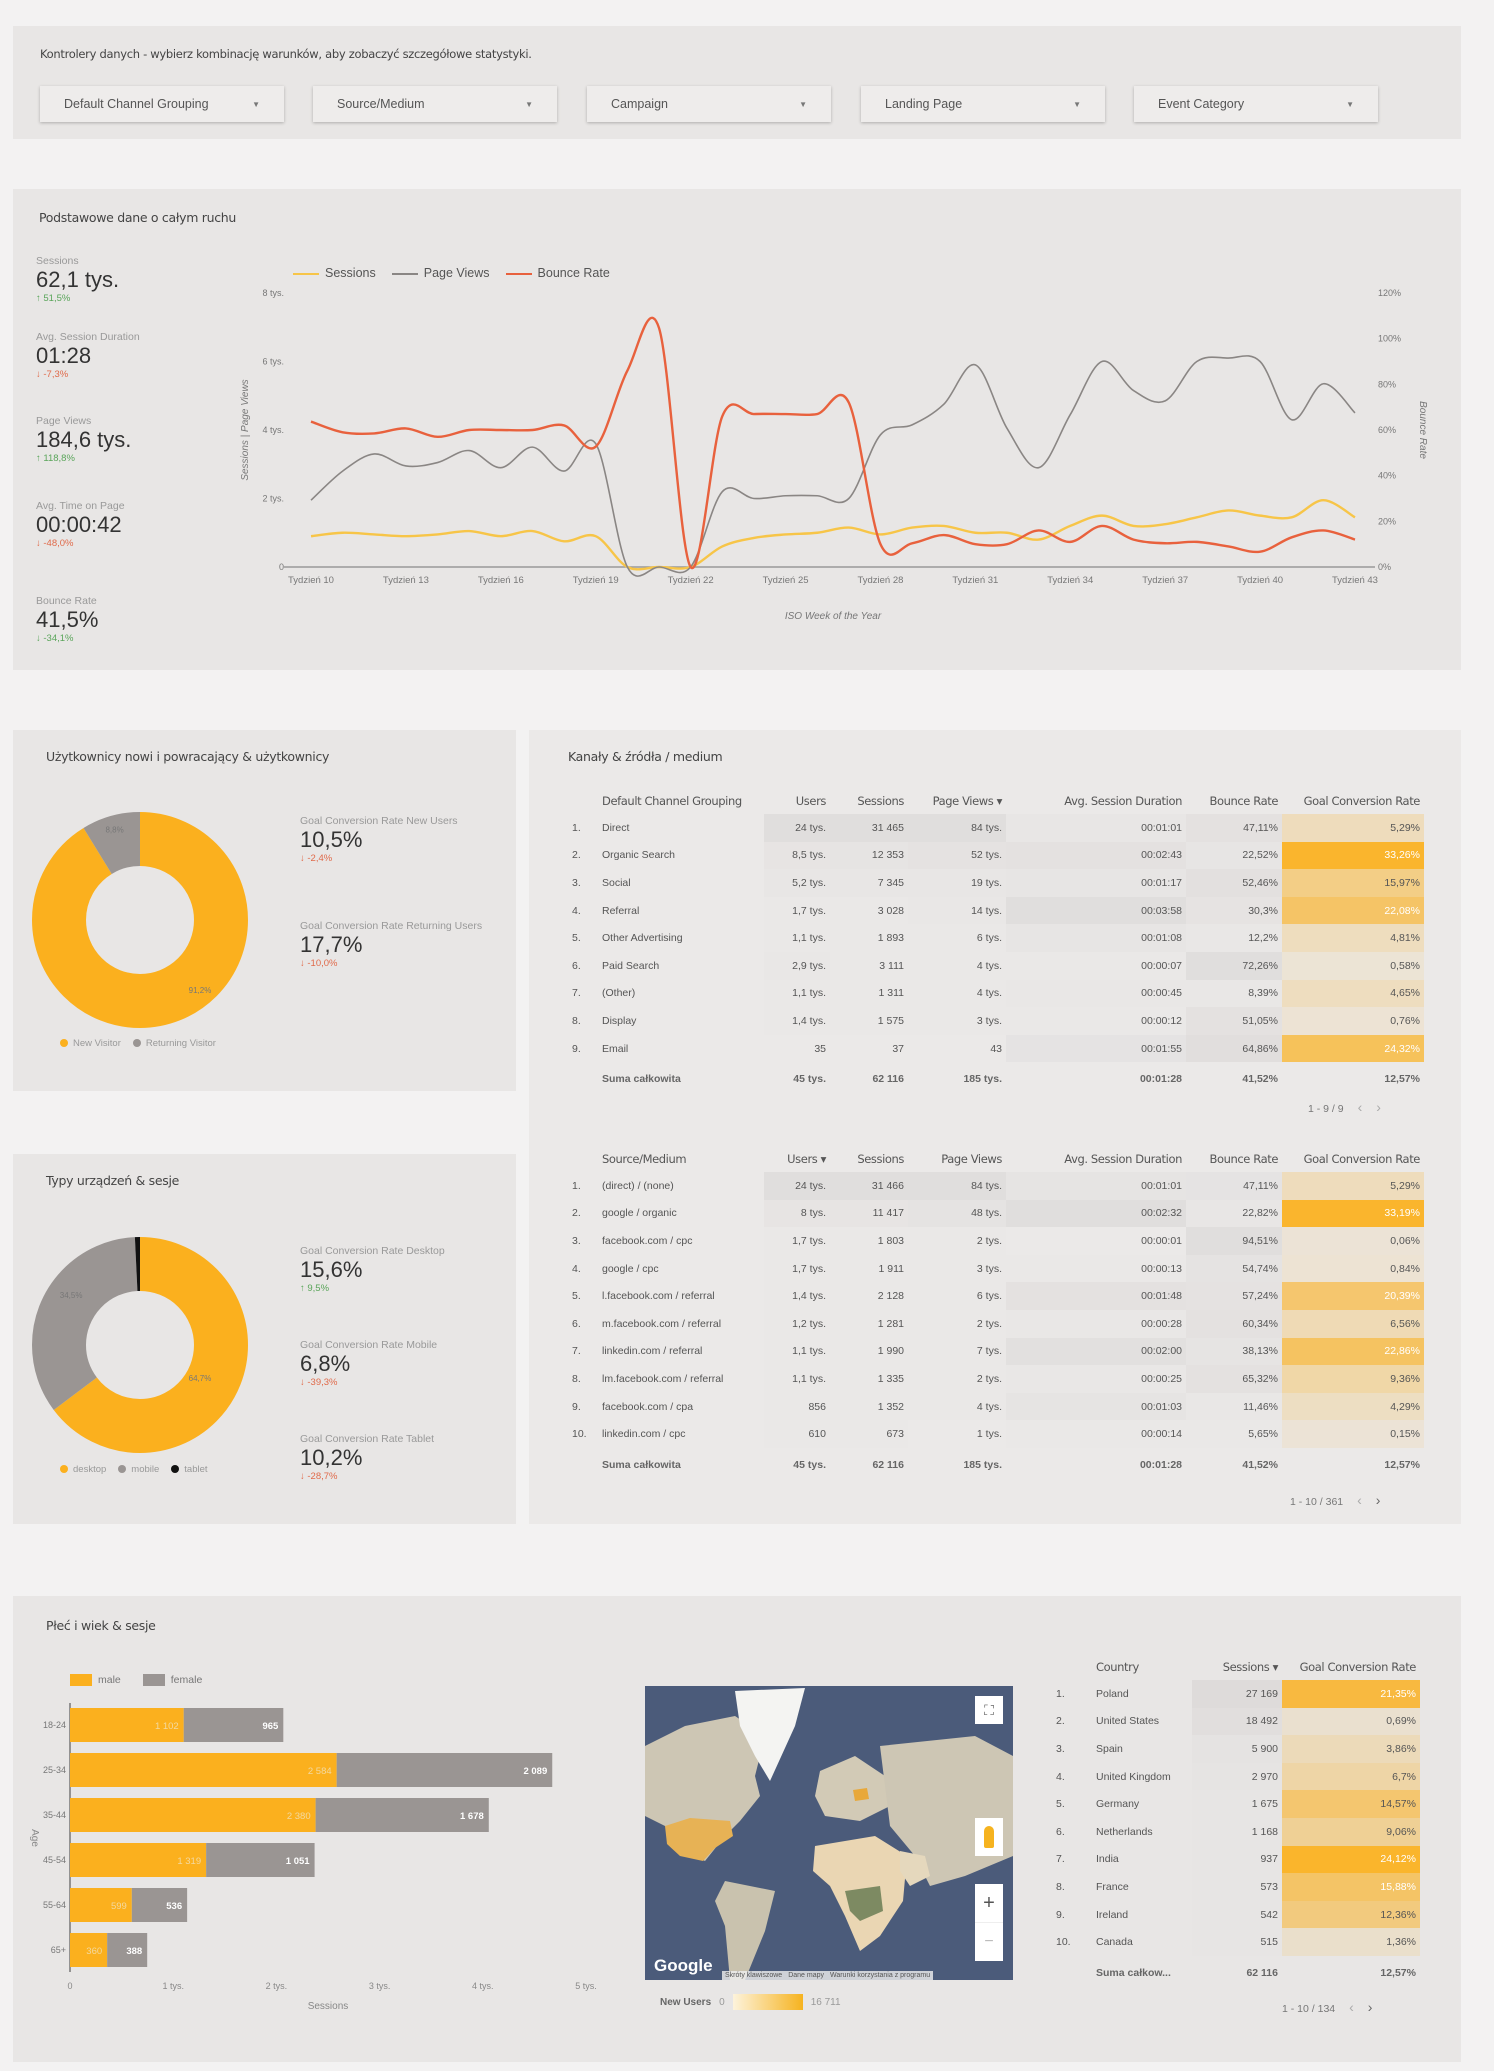 The height and width of the screenshot is (2071, 1494). Describe the element at coordinates (615, 1048) in the screenshot. I see `table-cell: Email` at that location.